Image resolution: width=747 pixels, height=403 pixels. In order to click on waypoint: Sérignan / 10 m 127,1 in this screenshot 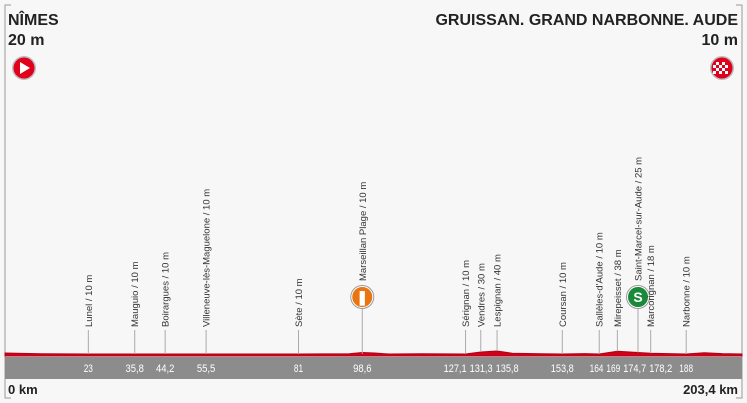, I will do `click(458, 317)`.